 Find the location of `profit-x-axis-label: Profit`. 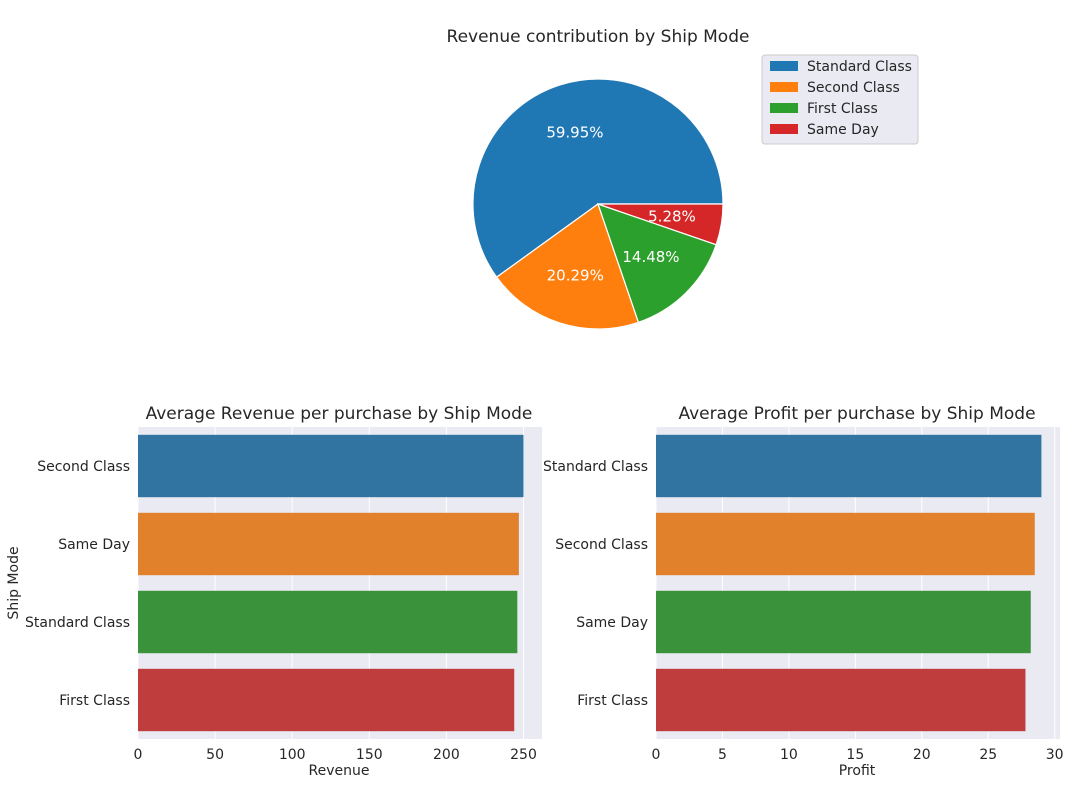

profit-x-axis-label: Profit is located at coordinates (857, 771).